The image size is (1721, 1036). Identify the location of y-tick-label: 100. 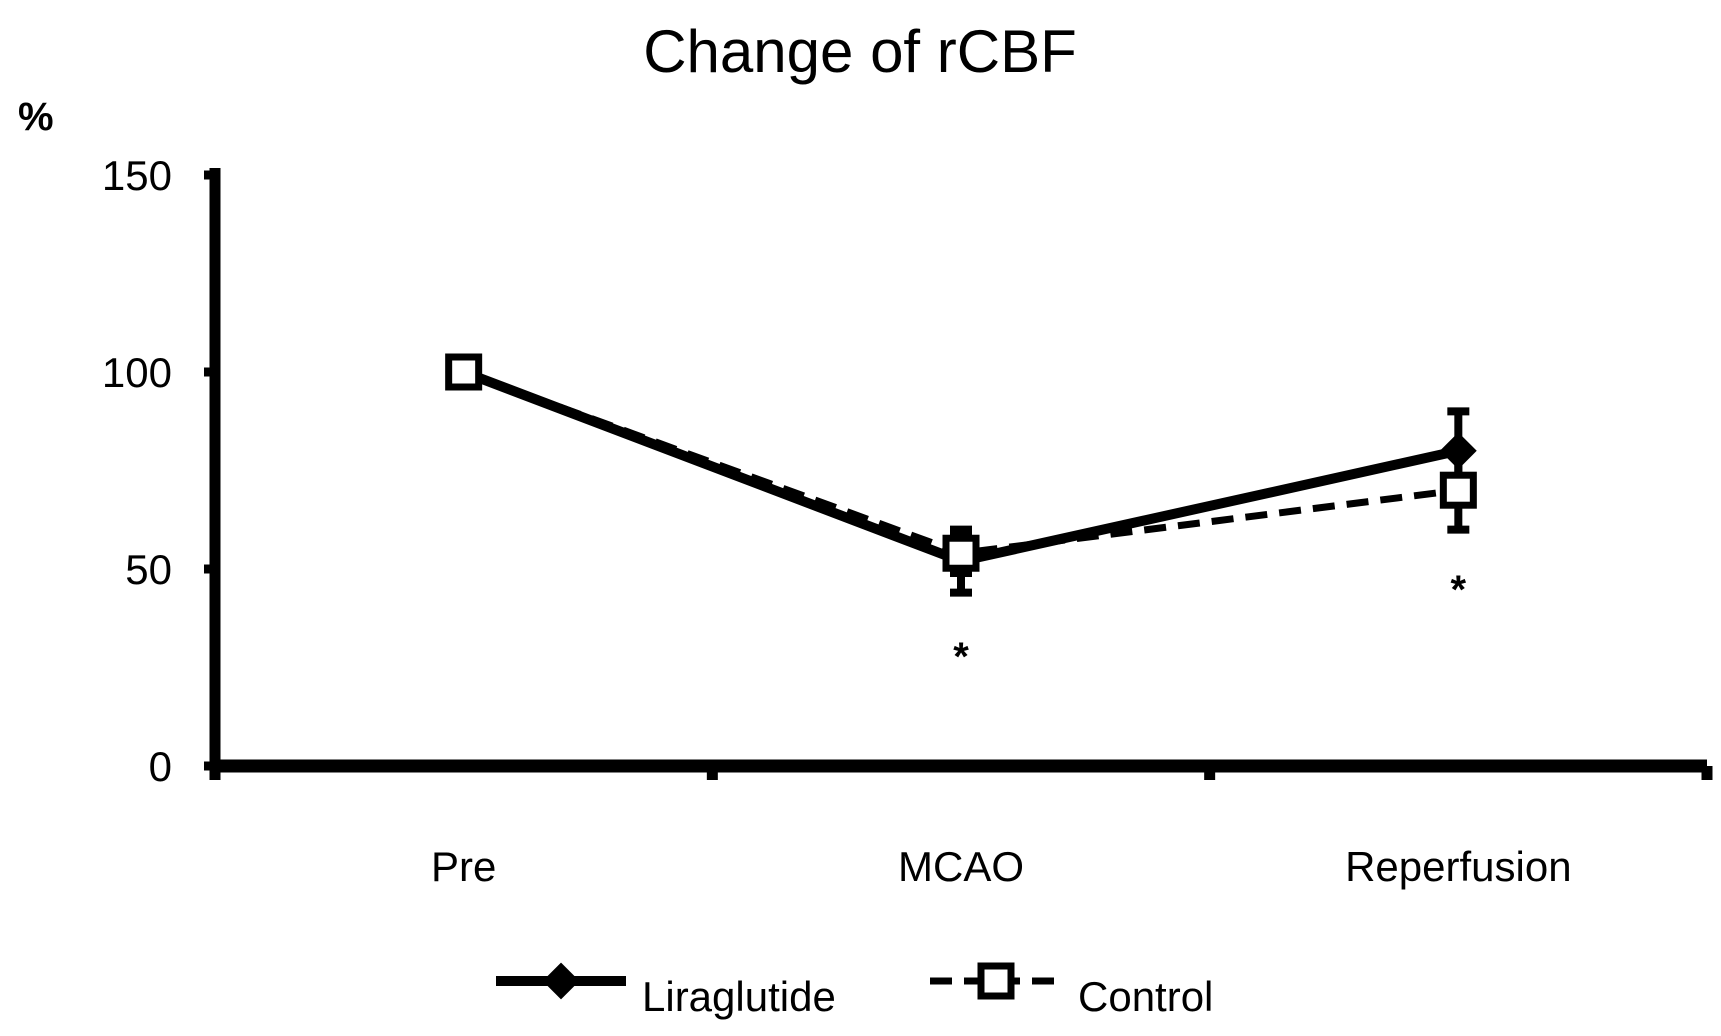
(137, 372).